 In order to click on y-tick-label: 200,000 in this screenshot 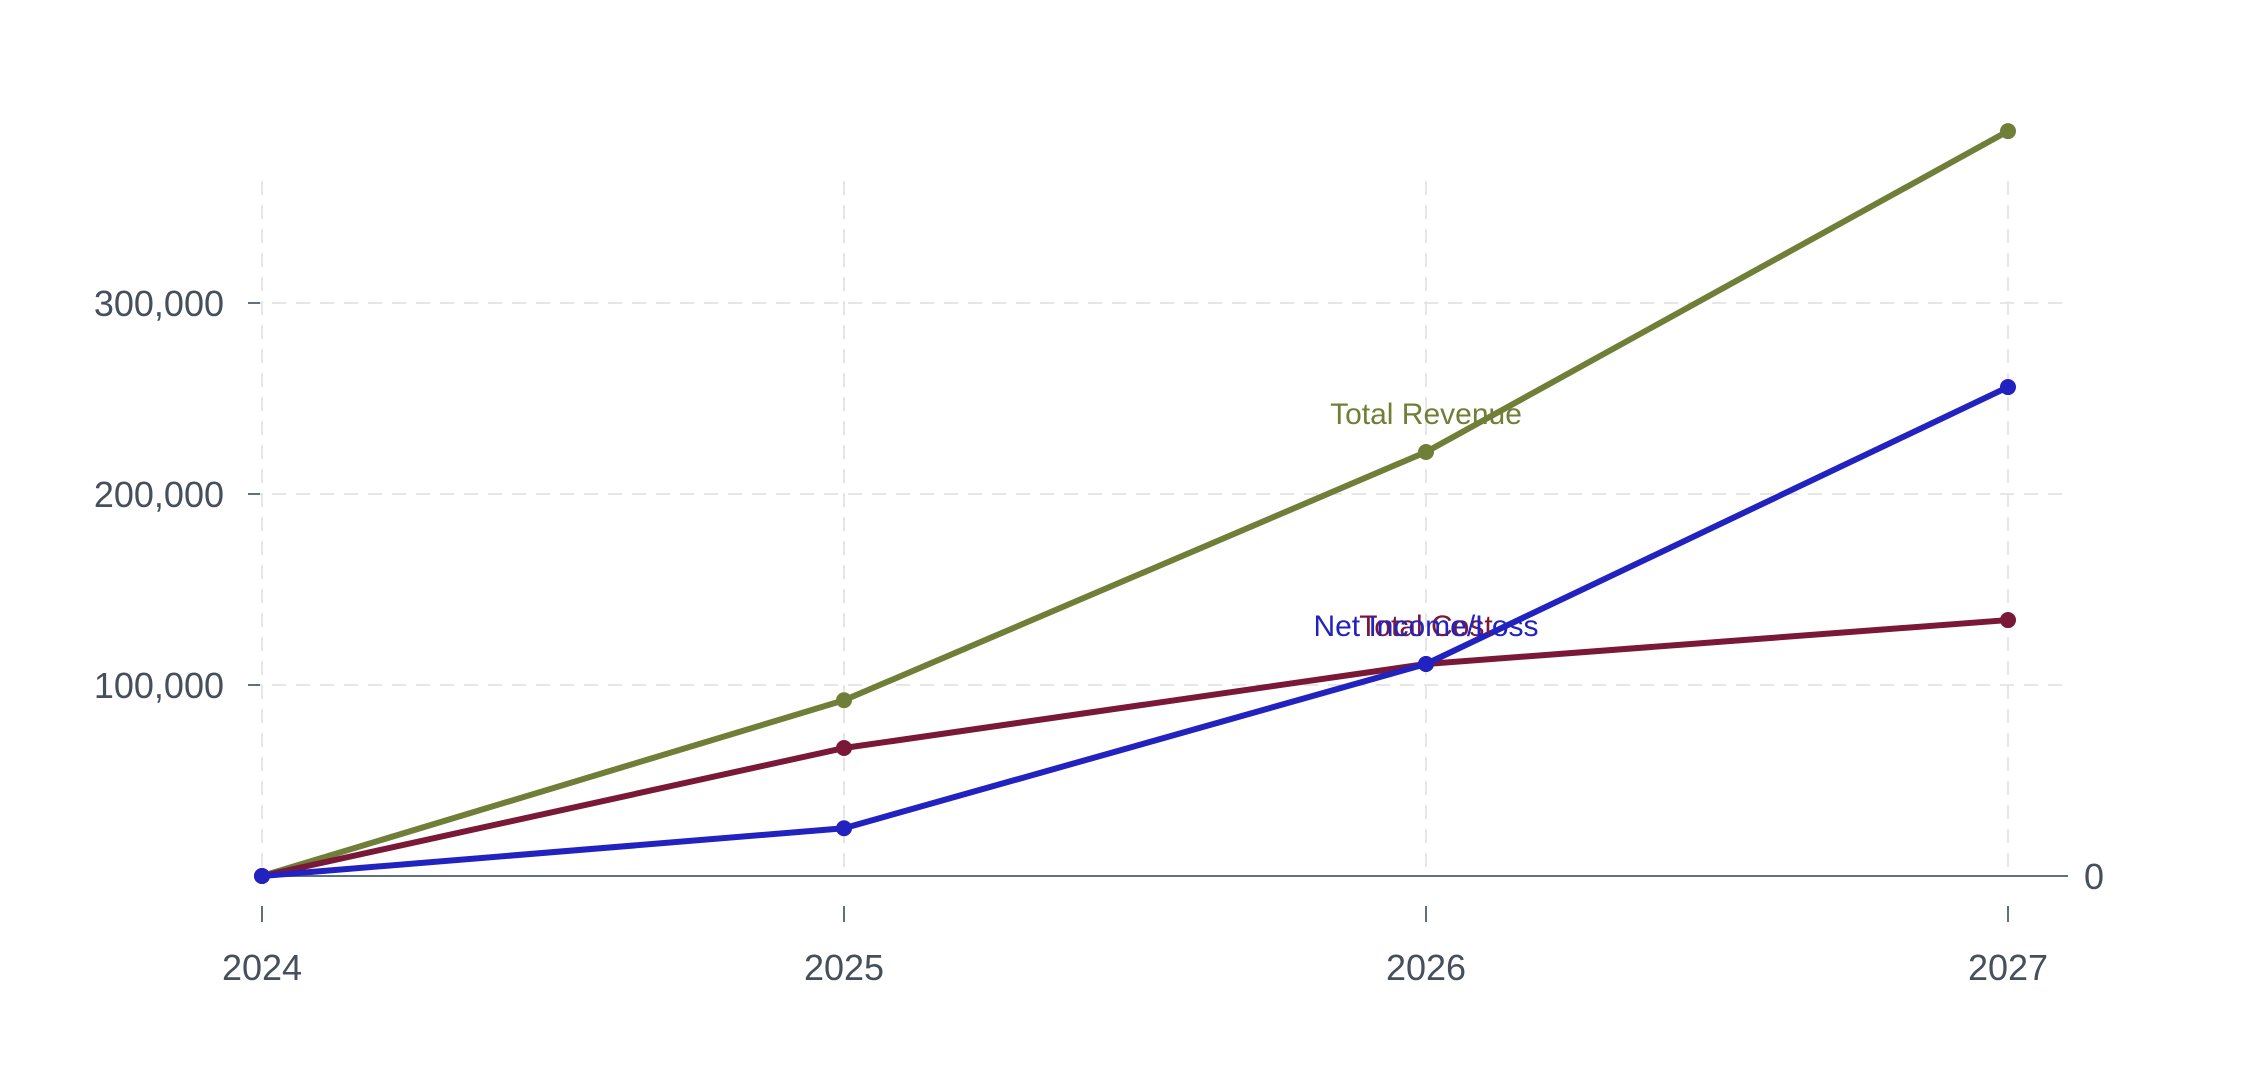, I will do `click(159, 494)`.